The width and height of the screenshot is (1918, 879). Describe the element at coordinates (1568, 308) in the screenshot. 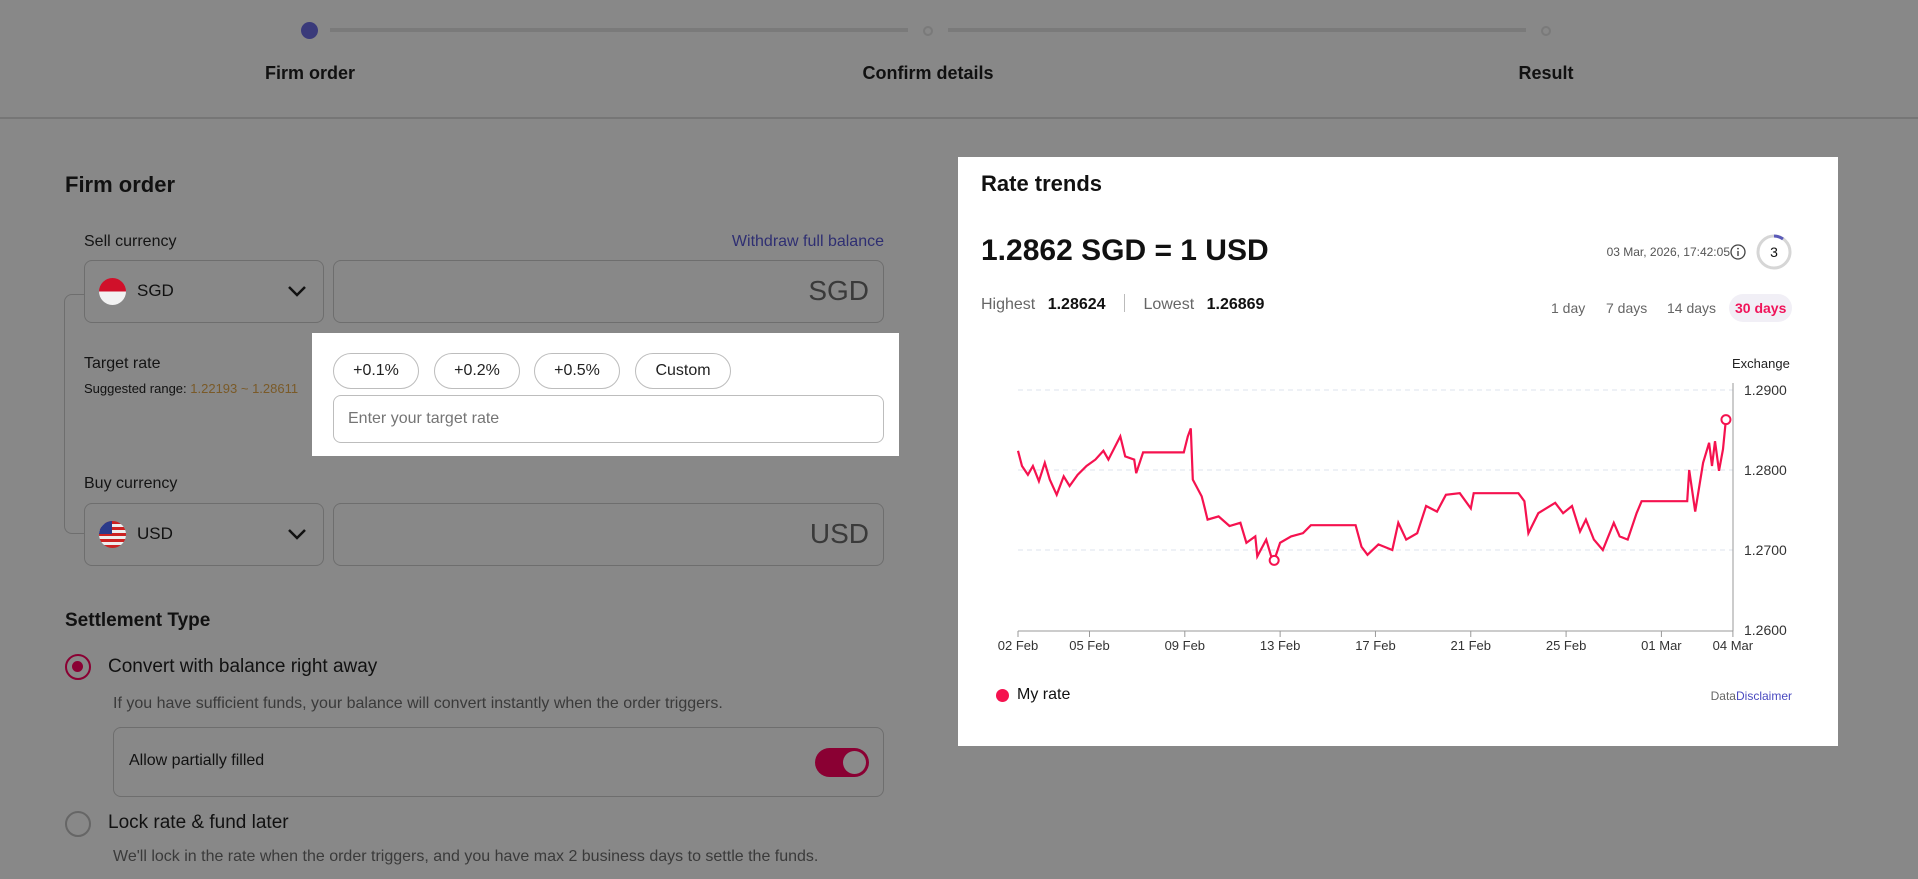

I see `range-tab-1-day: 1 day` at that location.